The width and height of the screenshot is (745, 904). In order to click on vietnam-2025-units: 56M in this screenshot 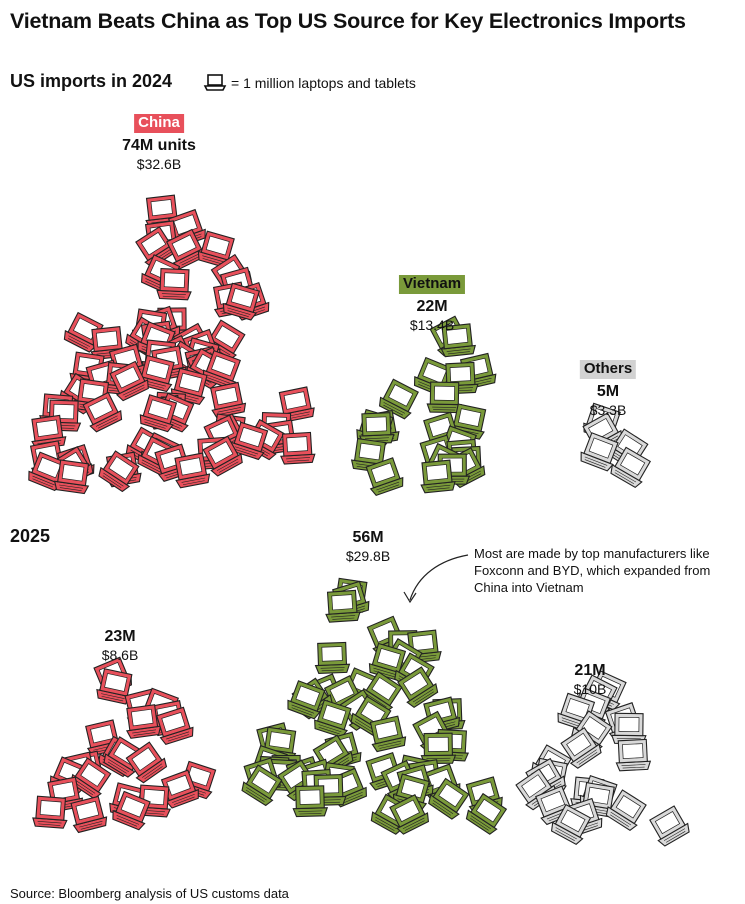, I will do `click(368, 537)`.